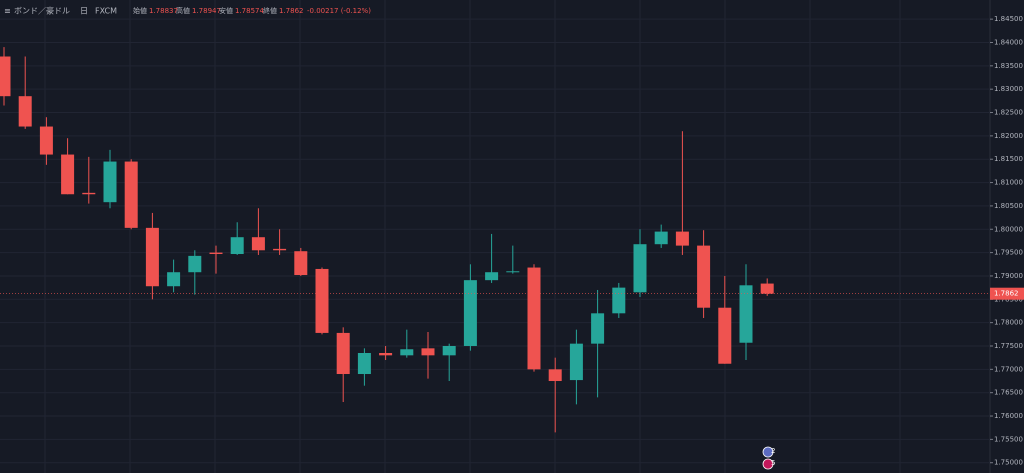  I want to click on ohlc-value: 1.78837, so click(163, 11).